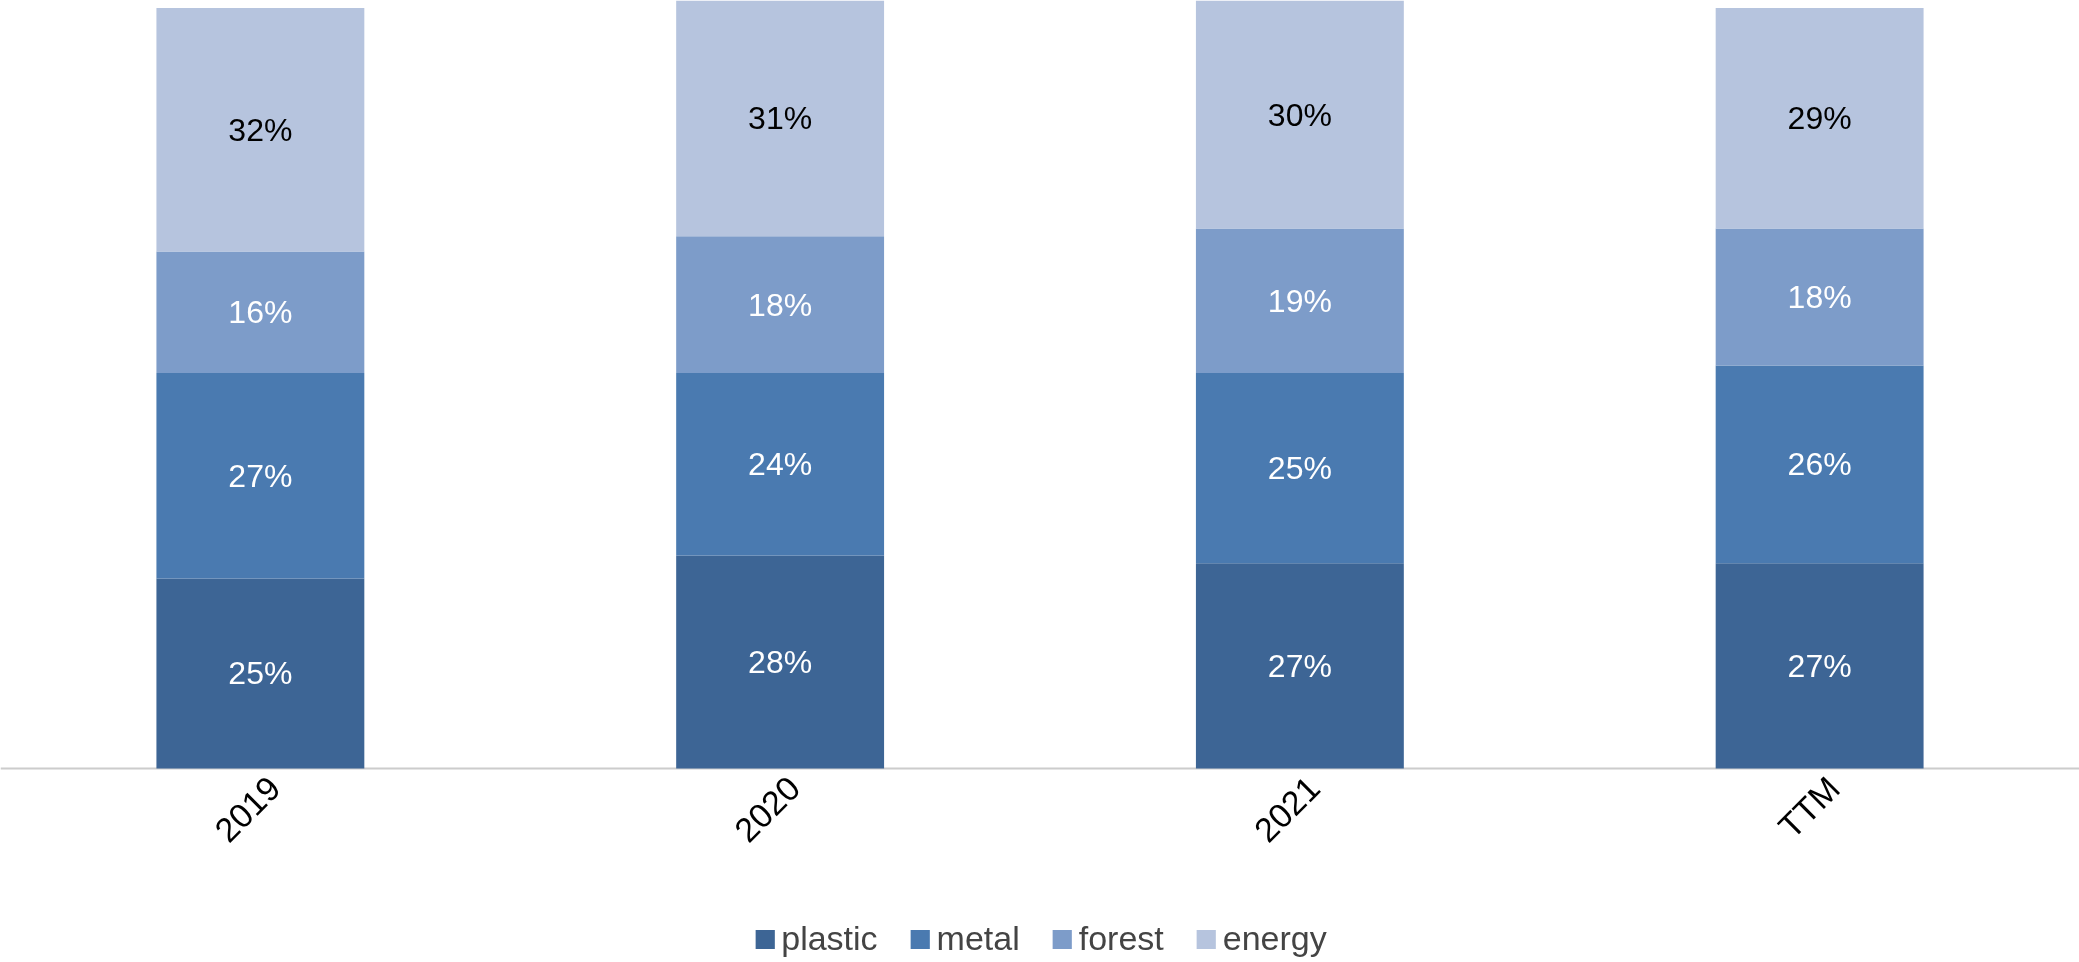  What do you see at coordinates (978, 938) in the screenshot?
I see `legend-label: metal` at bounding box center [978, 938].